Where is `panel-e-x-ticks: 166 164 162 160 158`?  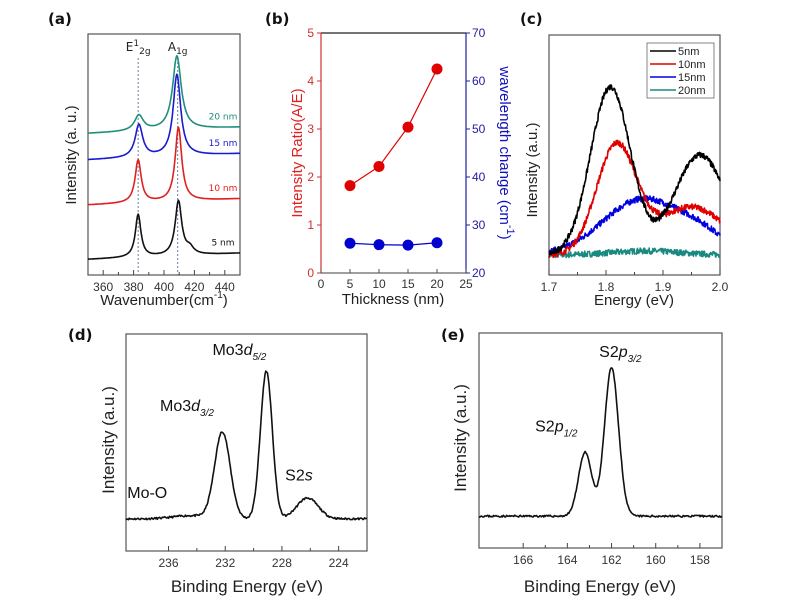
panel-e-x-ticks: 166 164 162 160 158 is located at coordinates (611, 555).